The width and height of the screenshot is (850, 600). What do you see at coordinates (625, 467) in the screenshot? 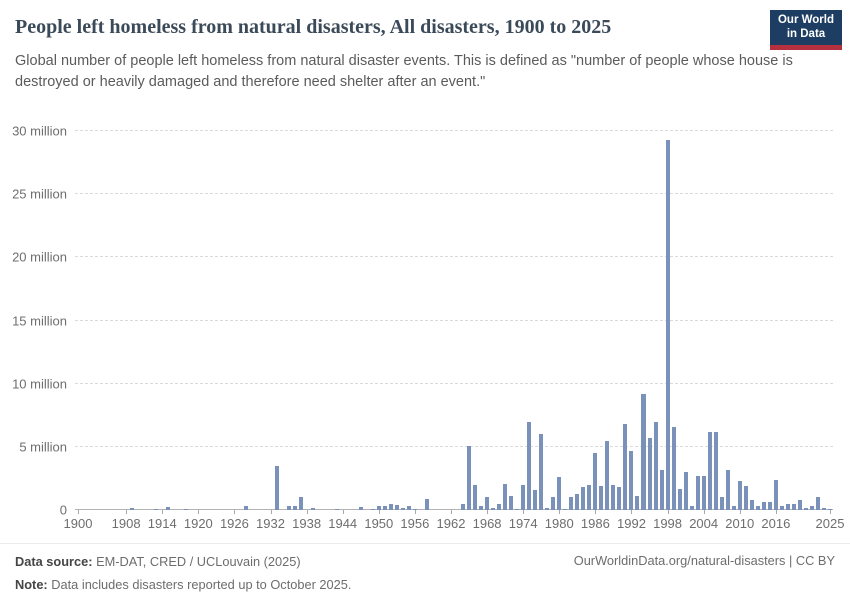
I see `bar-1991` at bounding box center [625, 467].